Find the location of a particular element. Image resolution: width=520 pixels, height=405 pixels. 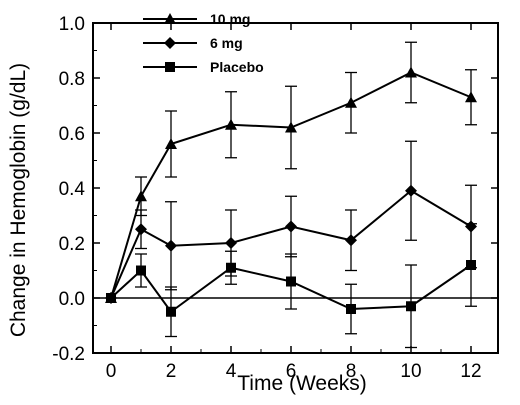

legend: 10 mg 6 mg Placebo is located at coordinates (203, 43).